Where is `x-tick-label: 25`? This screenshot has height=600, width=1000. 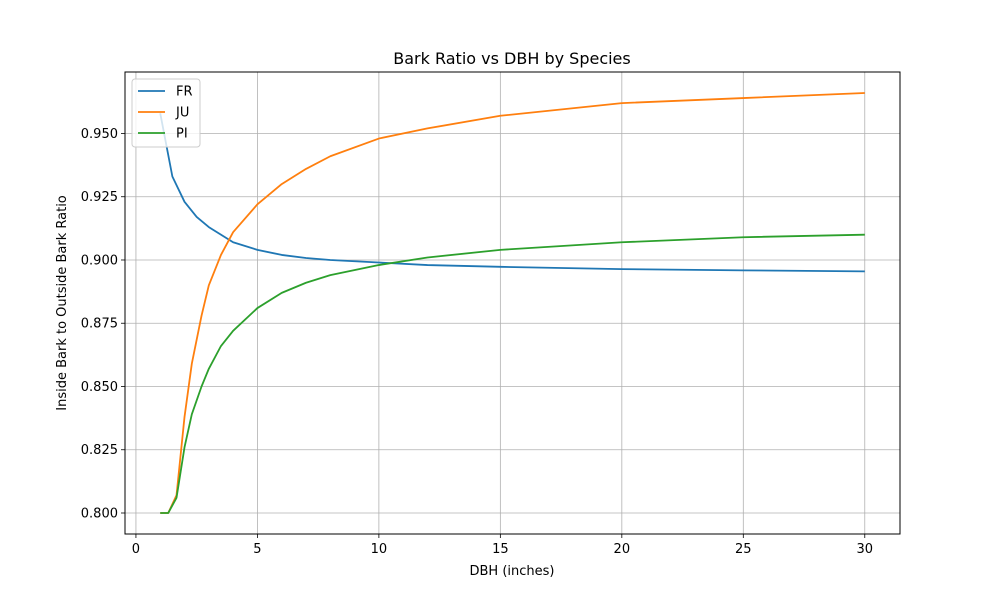 x-tick-label: 25 is located at coordinates (743, 549).